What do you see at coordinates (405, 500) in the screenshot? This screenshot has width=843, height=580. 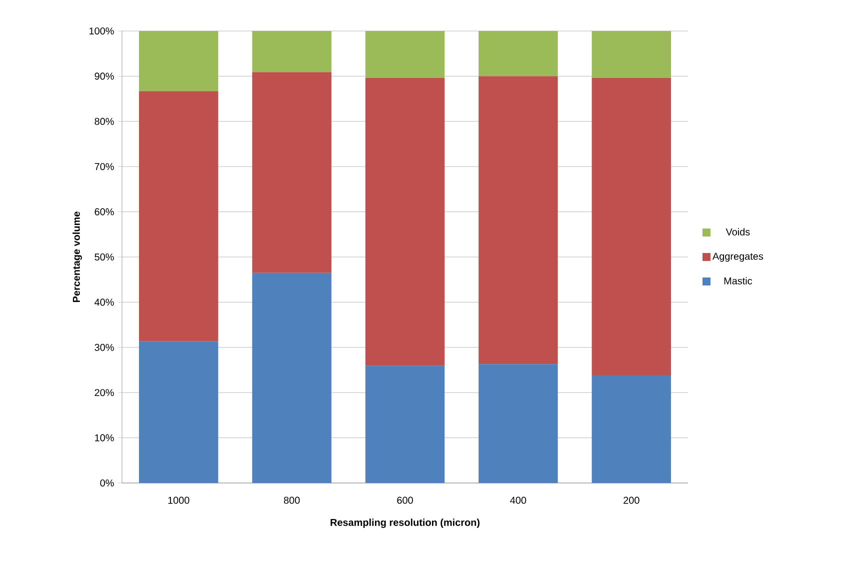 I see `x-tick-label: 600` at bounding box center [405, 500].